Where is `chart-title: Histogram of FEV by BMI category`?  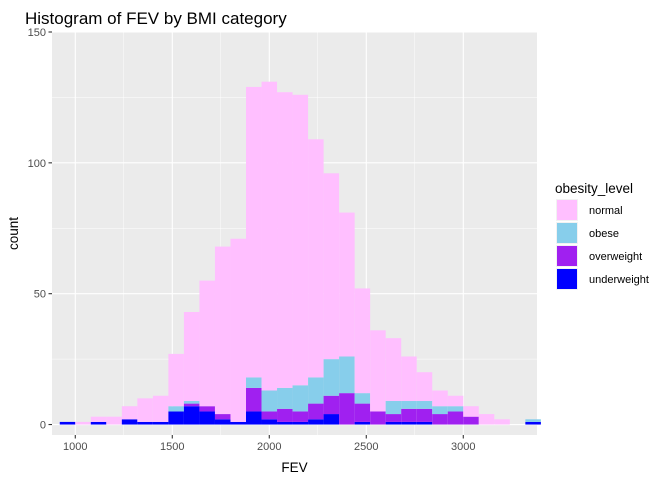 chart-title: Histogram of FEV by BMI category is located at coordinates (156, 18).